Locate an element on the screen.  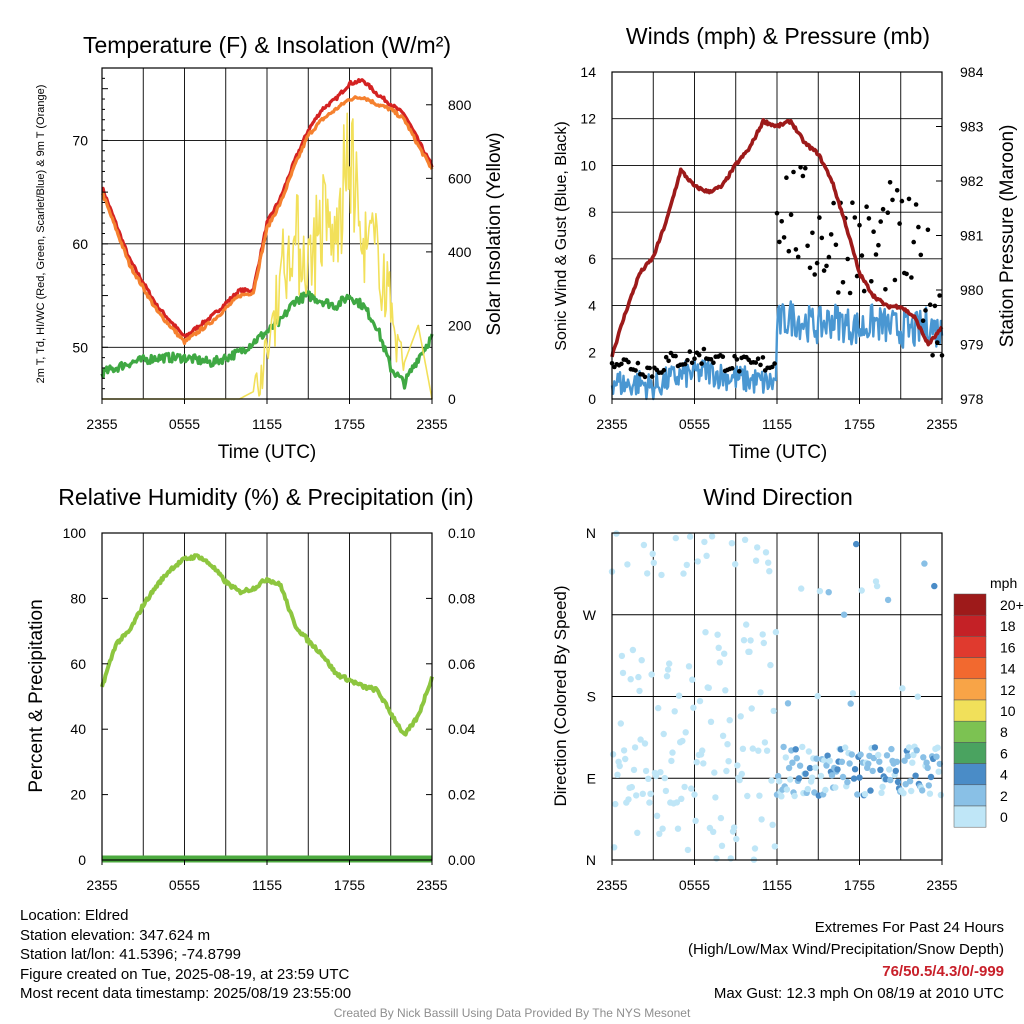
y-tick-label: 70 is located at coordinates (80, 140).